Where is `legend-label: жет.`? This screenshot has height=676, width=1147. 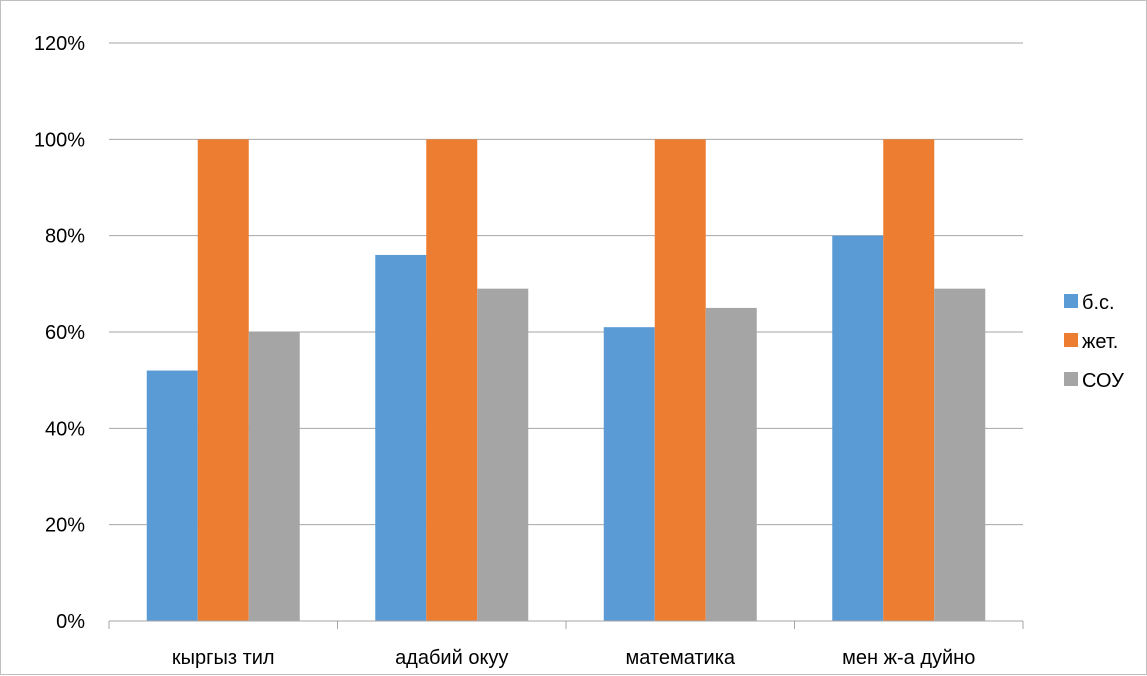
legend-label: жет. is located at coordinates (1100, 342).